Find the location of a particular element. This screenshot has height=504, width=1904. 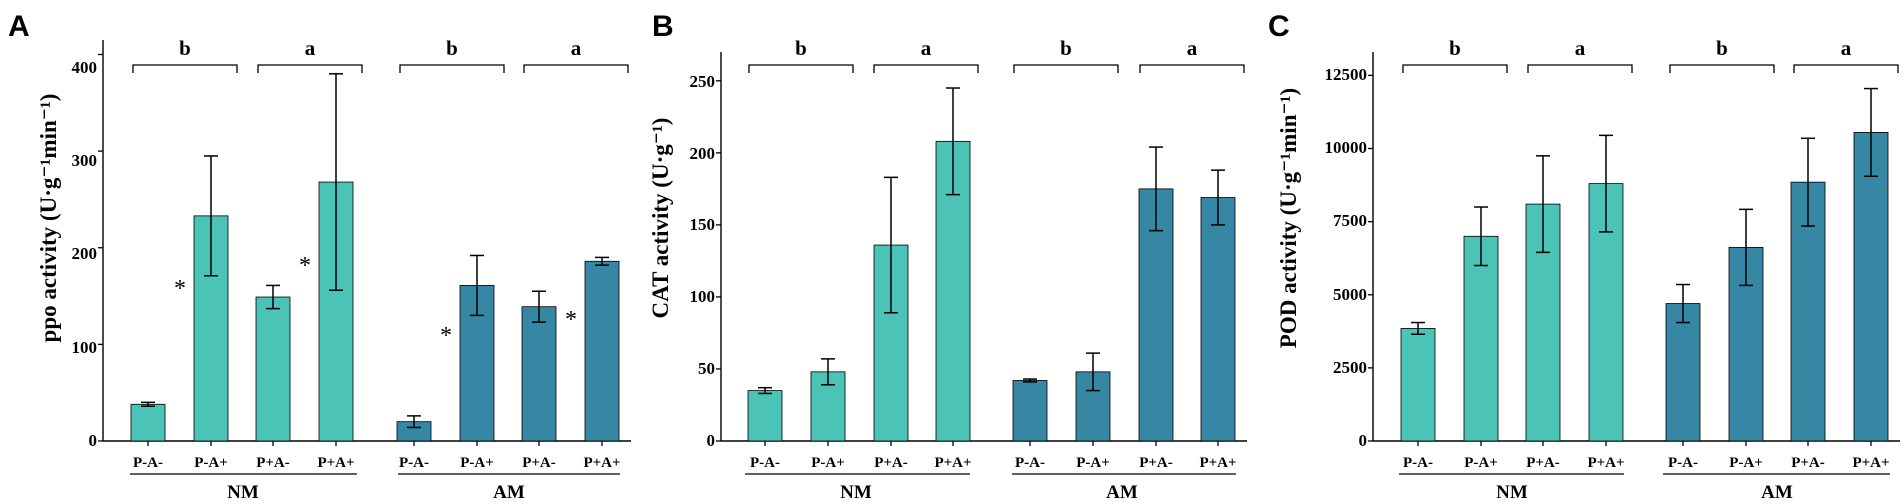

panel-b-group-labels: NM AM is located at coordinates (990, 488).